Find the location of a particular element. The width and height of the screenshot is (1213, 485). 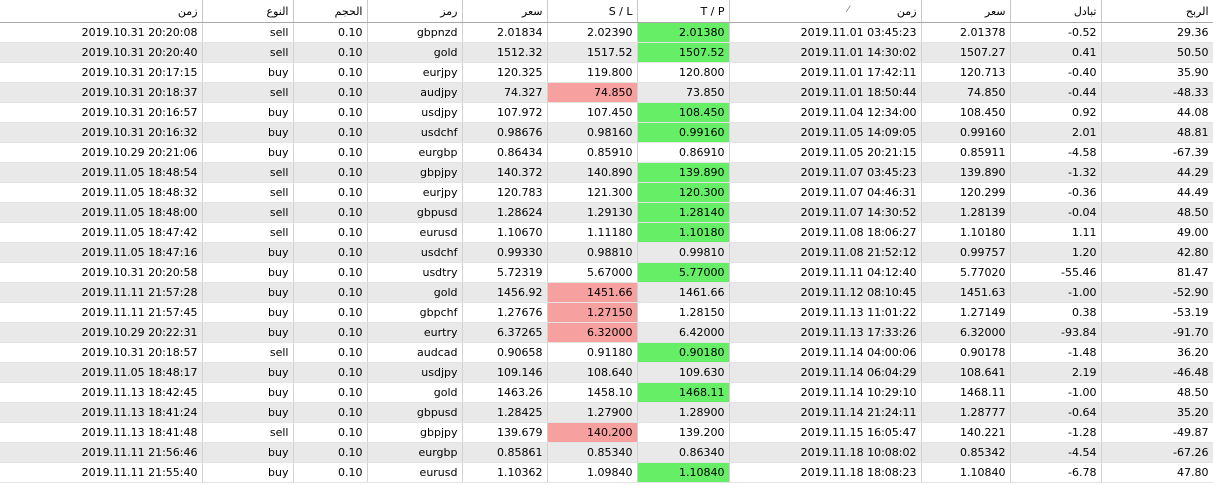

cell-swap: 0.38 is located at coordinates (1056, 312).